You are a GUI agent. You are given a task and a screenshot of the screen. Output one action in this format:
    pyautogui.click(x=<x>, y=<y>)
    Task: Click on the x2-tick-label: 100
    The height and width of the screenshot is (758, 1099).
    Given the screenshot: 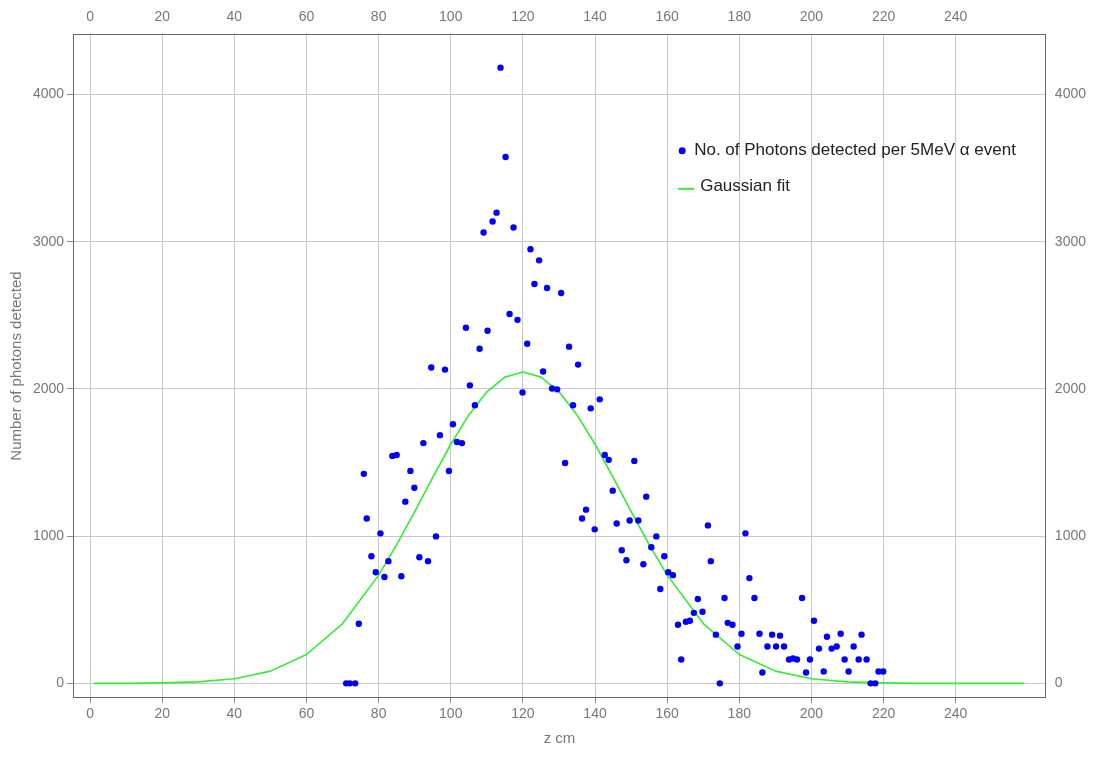 What is the action you would take?
    pyautogui.click(x=451, y=16)
    